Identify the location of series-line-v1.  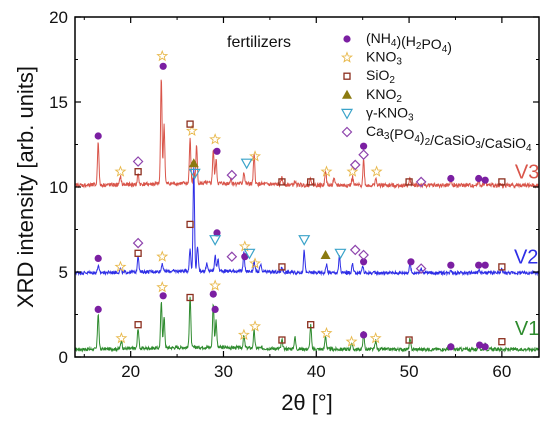
(307, 324).